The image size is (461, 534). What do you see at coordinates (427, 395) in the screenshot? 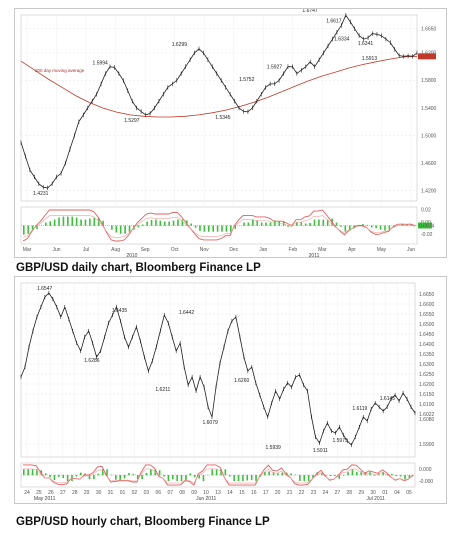
I see `y-tick-label: 1.6150` at bounding box center [427, 395].